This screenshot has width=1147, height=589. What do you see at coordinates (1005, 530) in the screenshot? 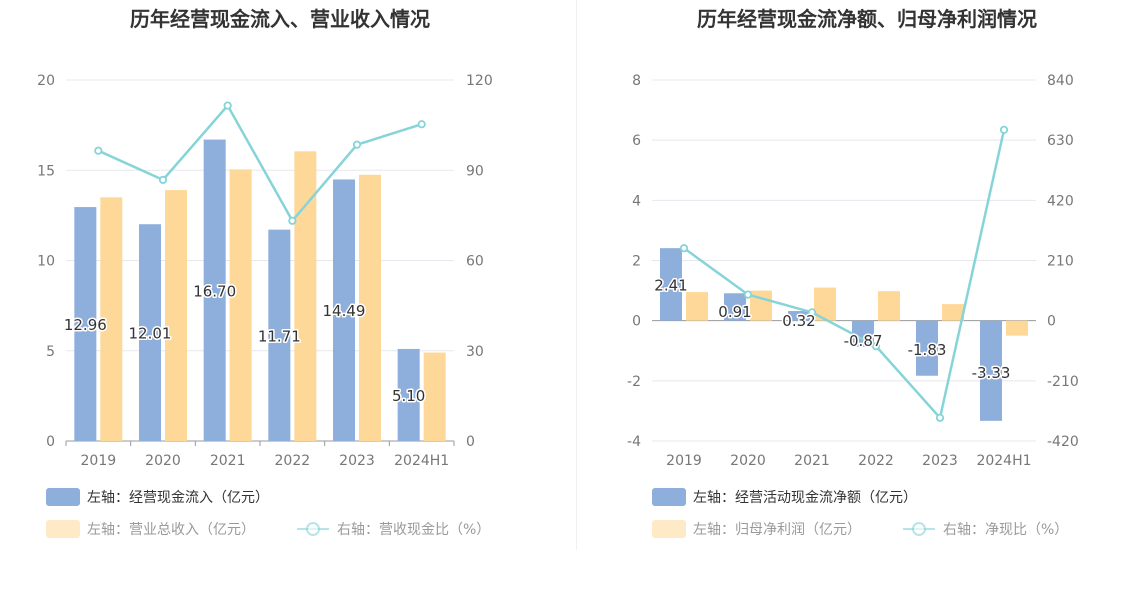
I see `legend-label: 右轴：净现比（%）` at bounding box center [1005, 530].